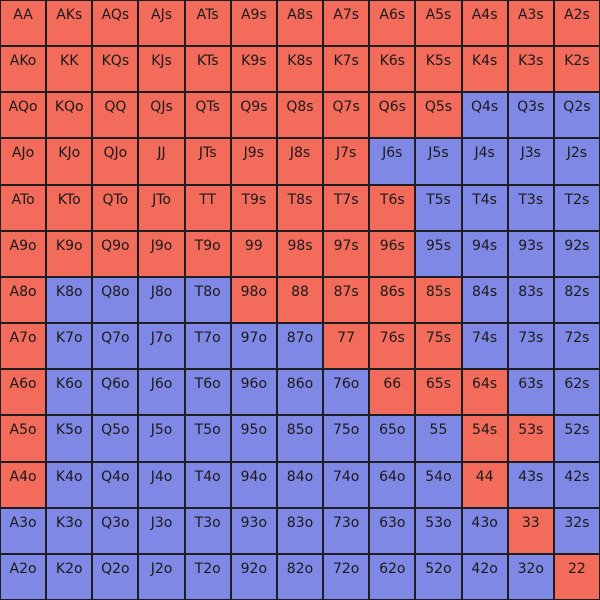 The image size is (600, 600). I want to click on hand-cell: 85s, so click(438, 300).